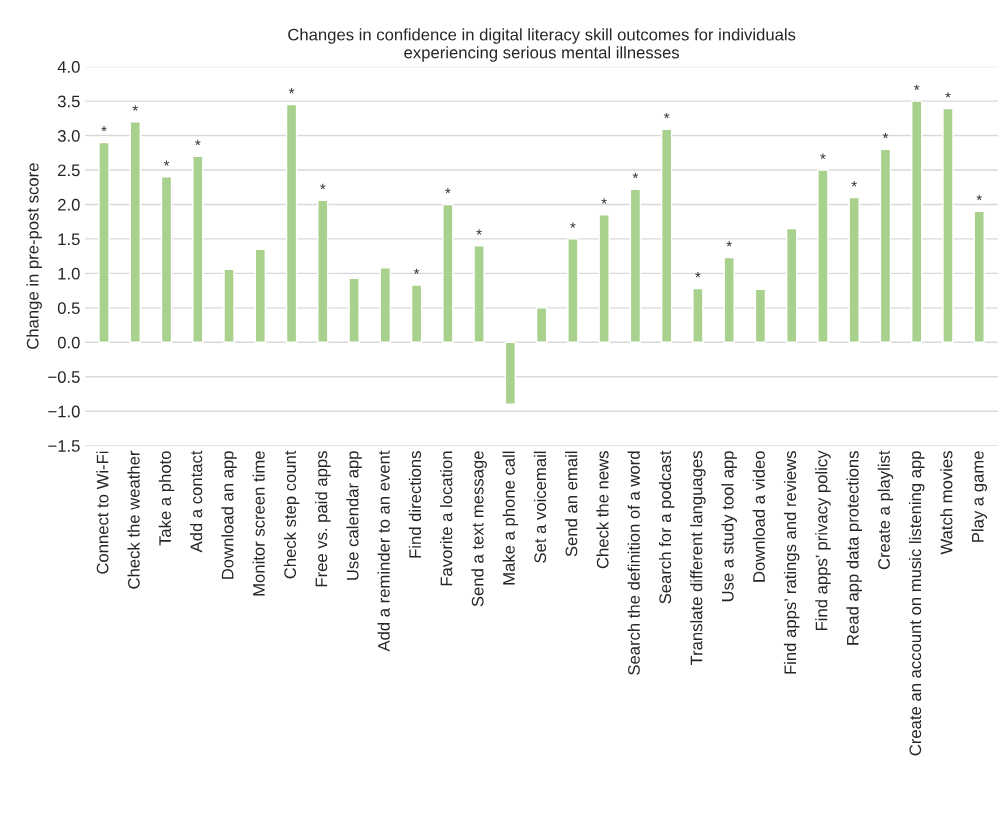 The height and width of the screenshot is (833, 1003). Describe the element at coordinates (34, 256) in the screenshot. I see `y-axis-title: Change in pre-post score` at that location.